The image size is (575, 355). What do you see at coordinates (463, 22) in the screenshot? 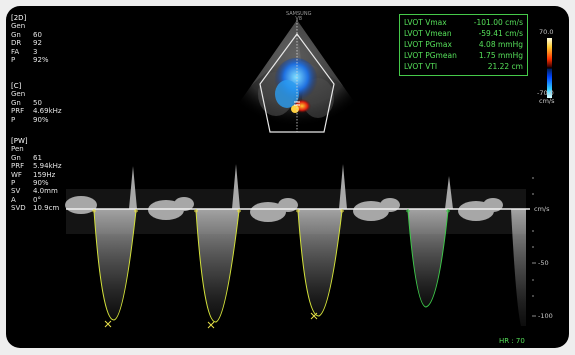
I see `measurement-row: LVOT Vmax -101.00 cm/s` at bounding box center [463, 22].